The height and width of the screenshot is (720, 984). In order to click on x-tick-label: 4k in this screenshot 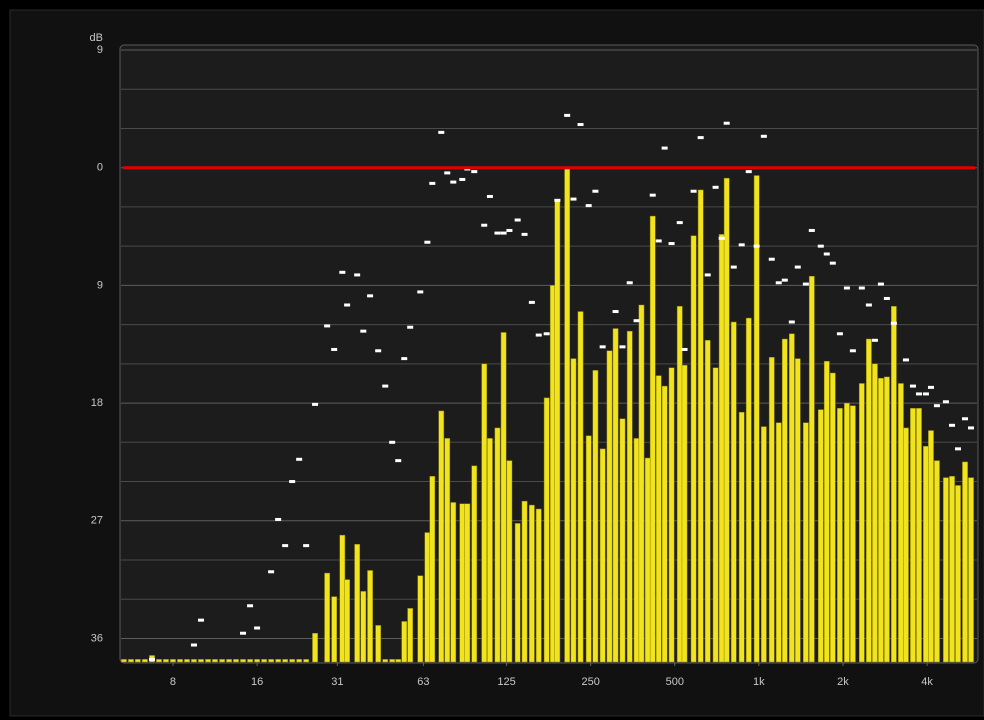, I will do `click(927, 682)`.